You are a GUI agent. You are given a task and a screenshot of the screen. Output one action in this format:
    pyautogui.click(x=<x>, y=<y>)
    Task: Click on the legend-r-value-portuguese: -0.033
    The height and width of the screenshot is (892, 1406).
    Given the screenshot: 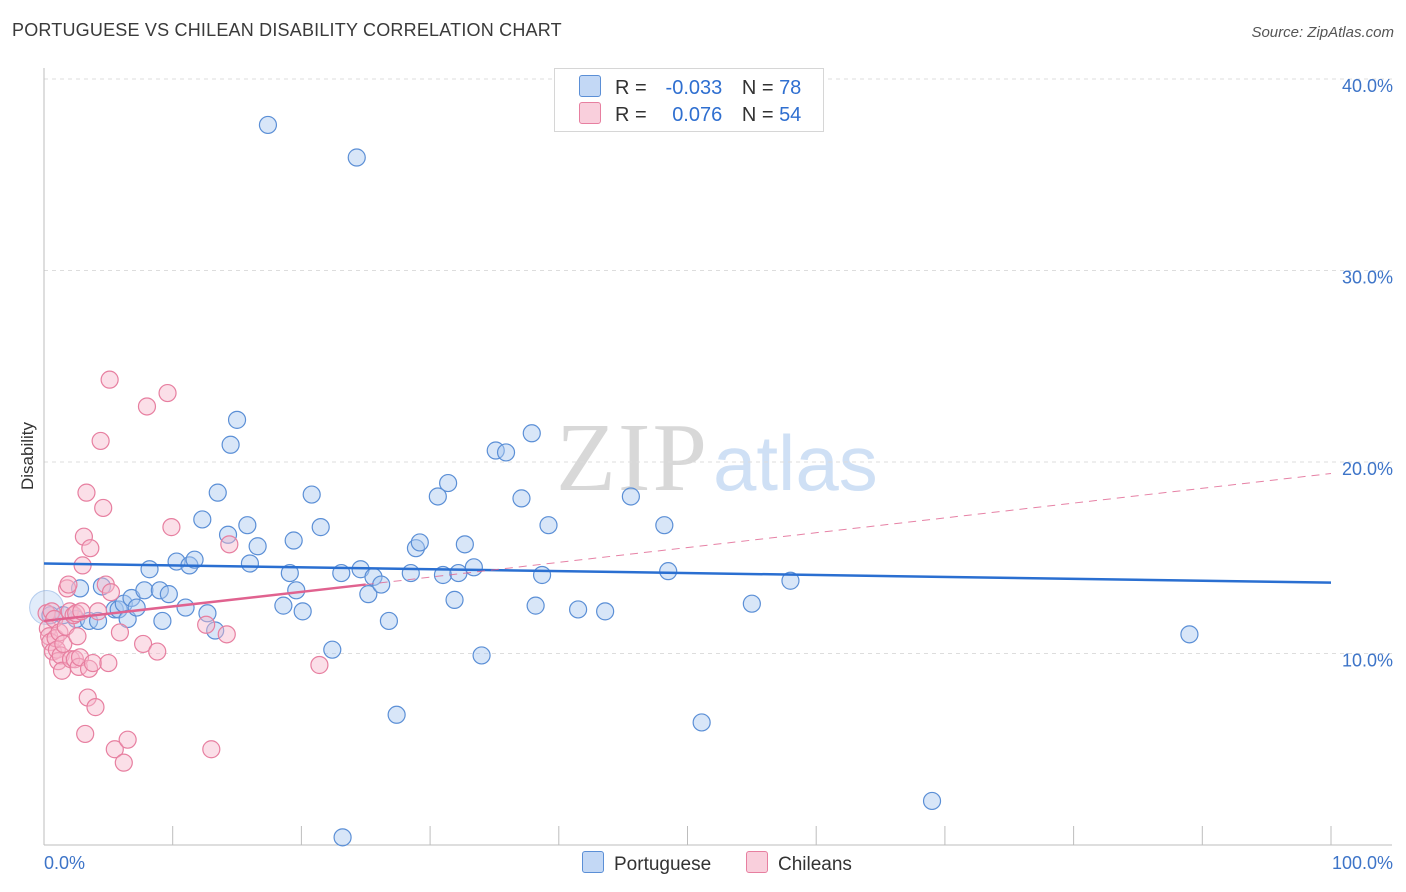 What is the action you would take?
    pyautogui.click(x=694, y=88)
    